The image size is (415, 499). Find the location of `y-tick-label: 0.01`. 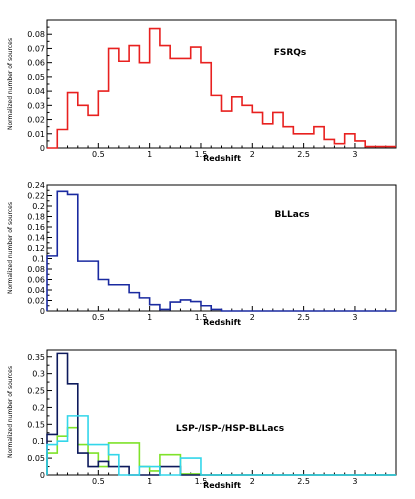

y-tick-label: 0.01 is located at coordinates (36, 134).